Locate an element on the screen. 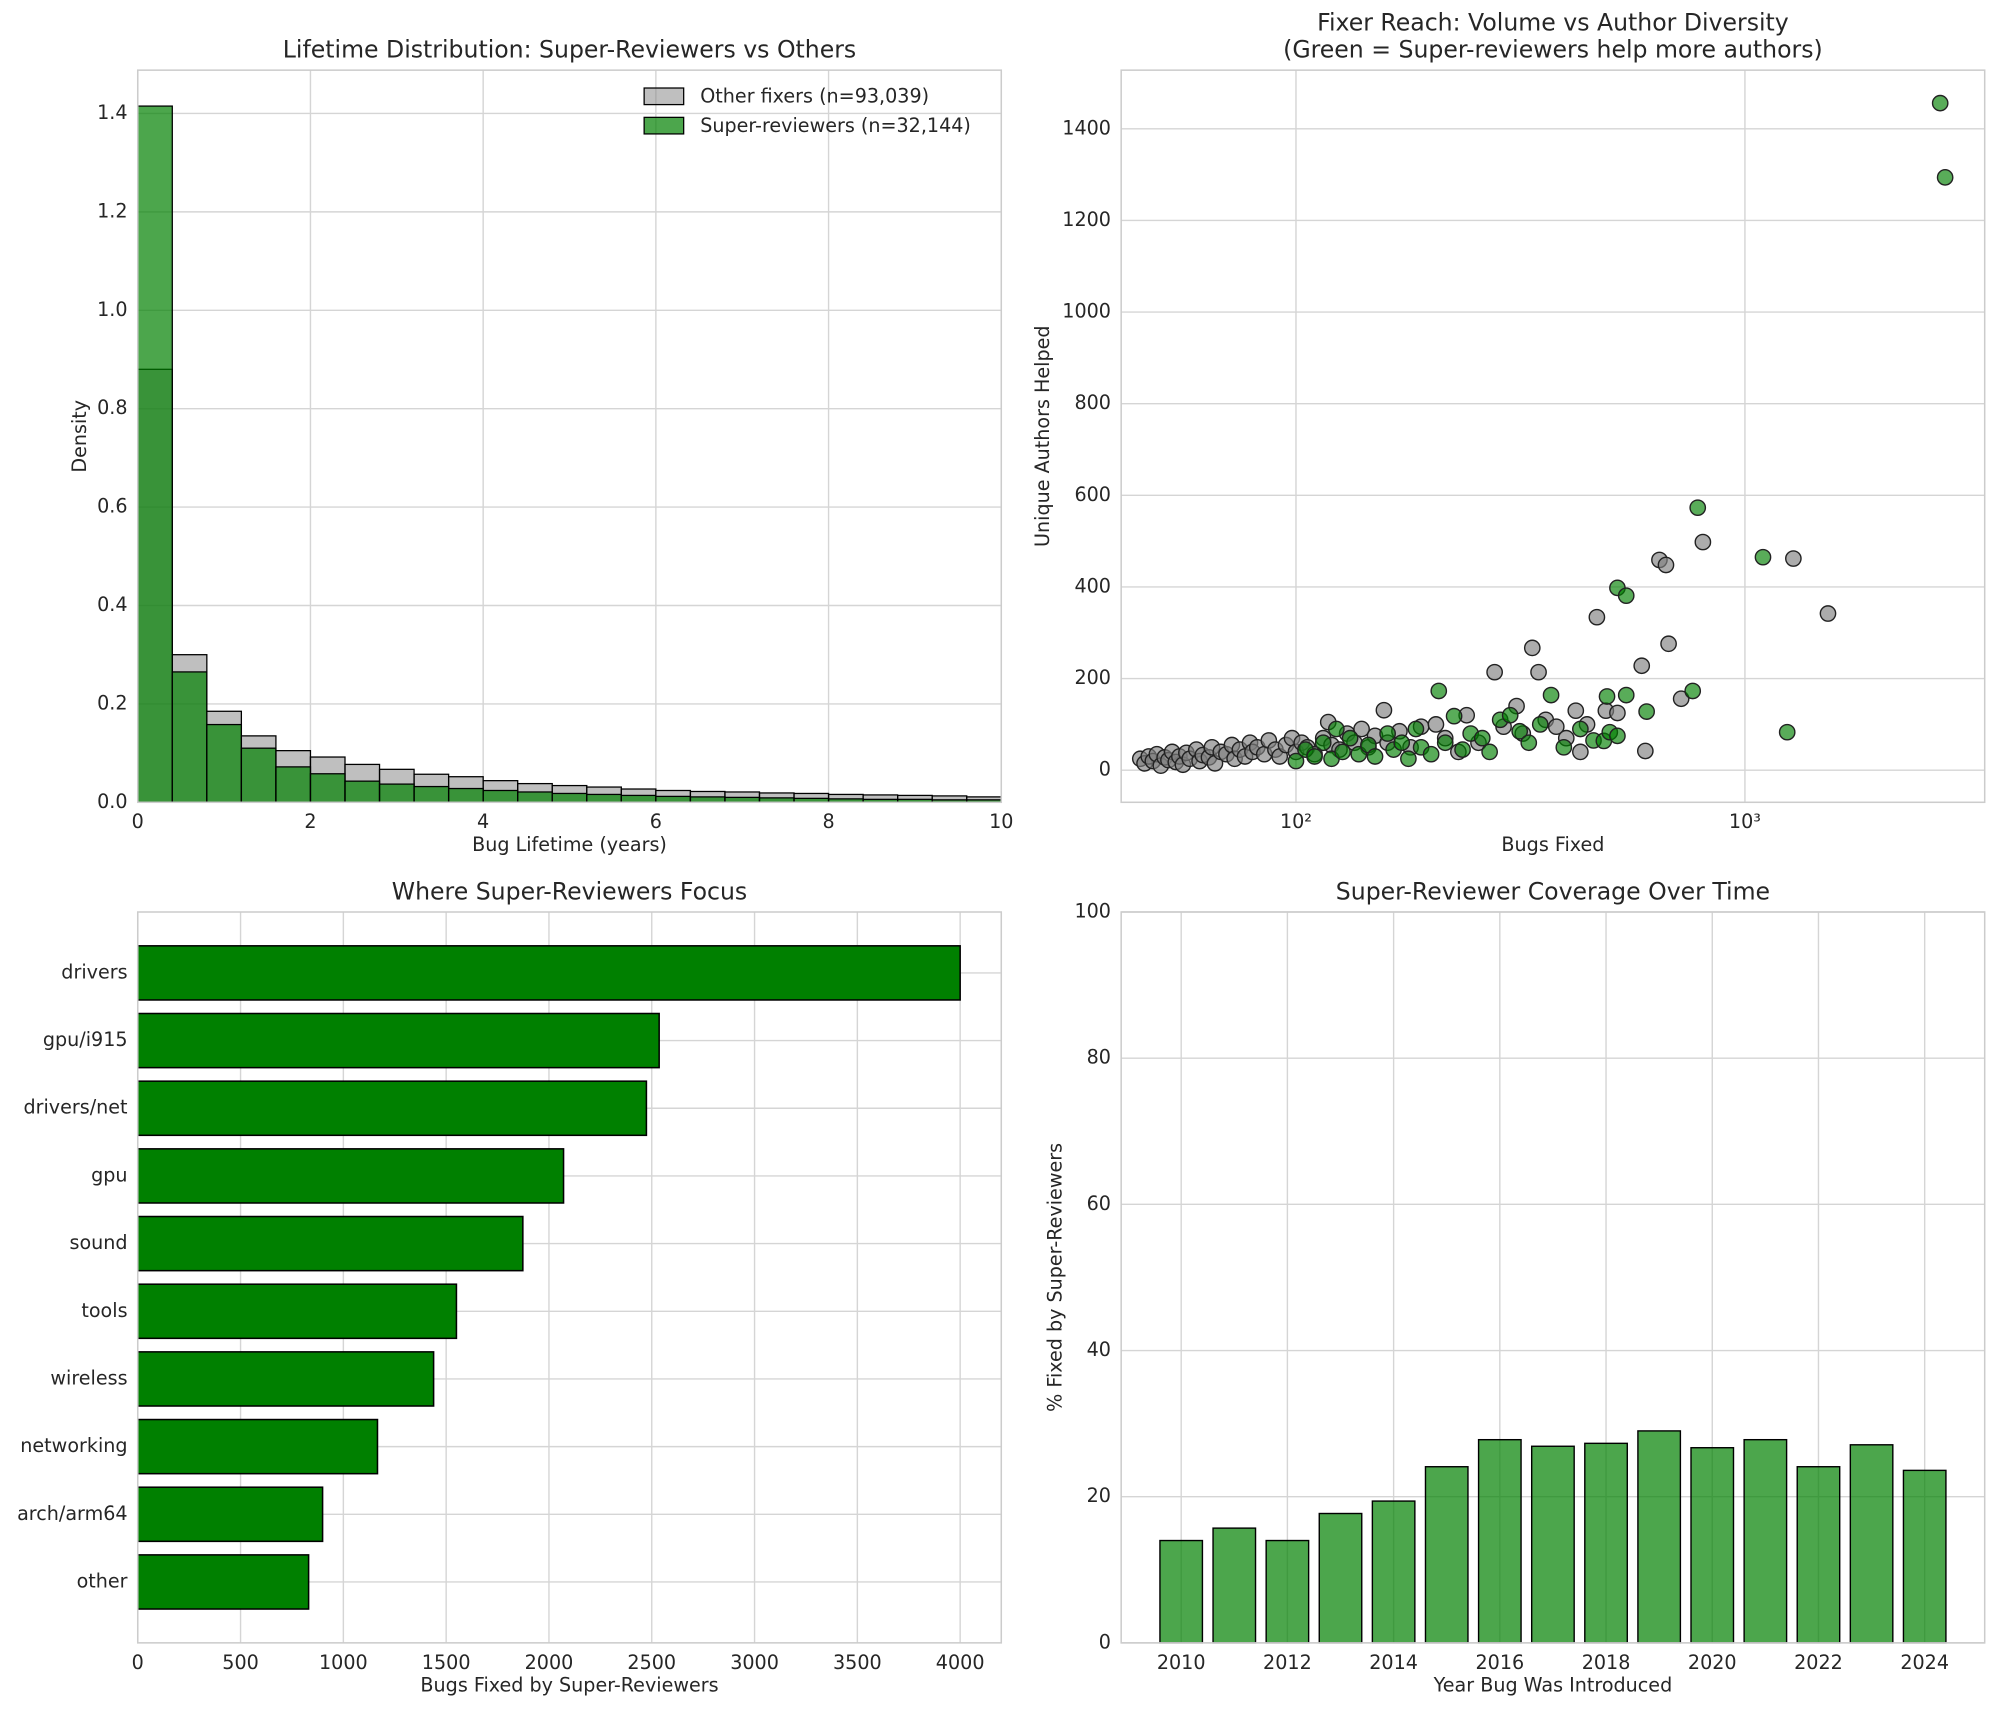 The image size is (2000, 1712). y-tick-label: 600 is located at coordinates (1092, 494).